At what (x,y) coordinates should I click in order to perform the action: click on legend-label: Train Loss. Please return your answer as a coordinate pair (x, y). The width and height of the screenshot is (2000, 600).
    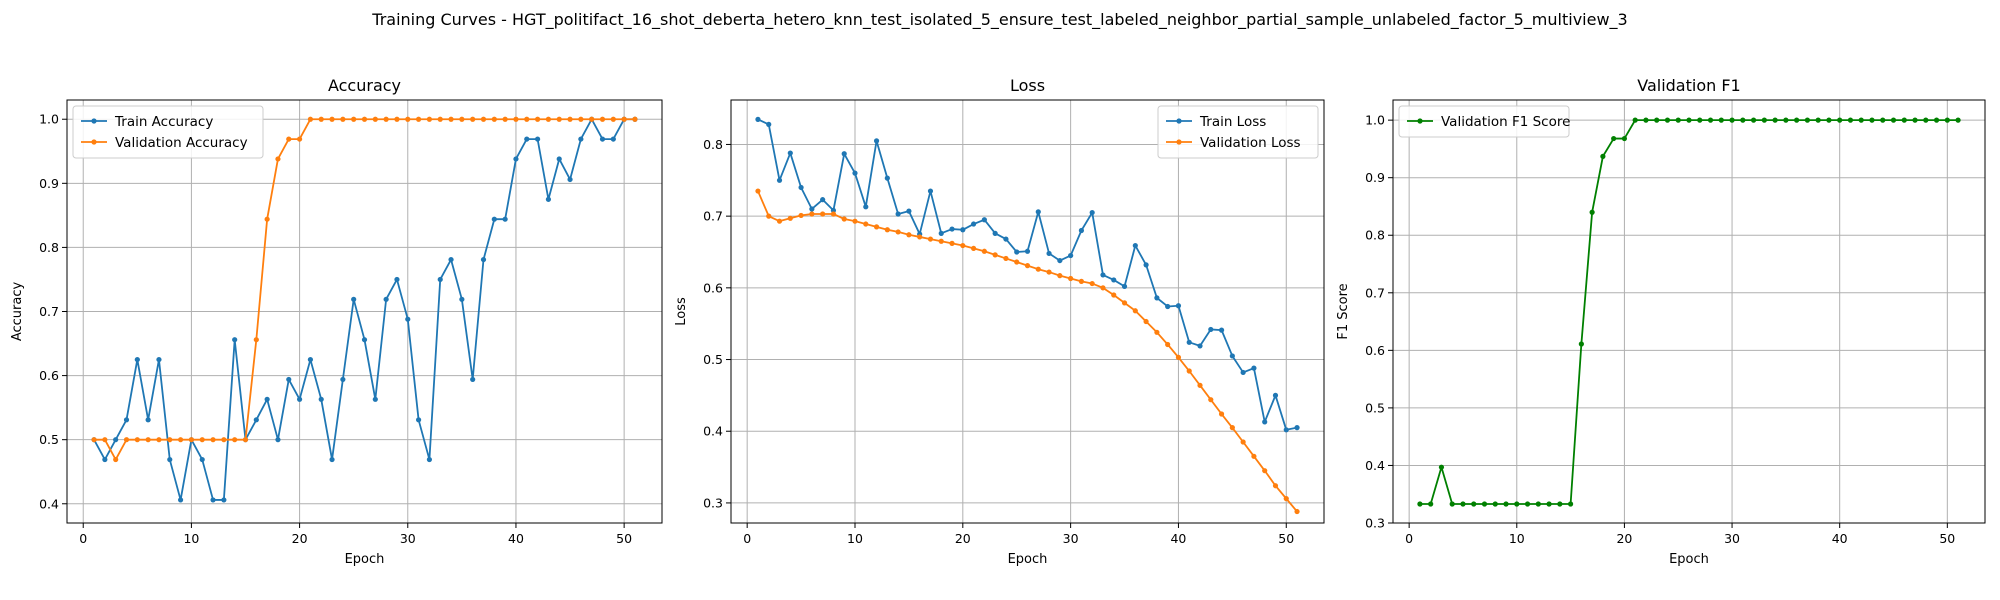
    Looking at the image, I should click on (1232, 122).